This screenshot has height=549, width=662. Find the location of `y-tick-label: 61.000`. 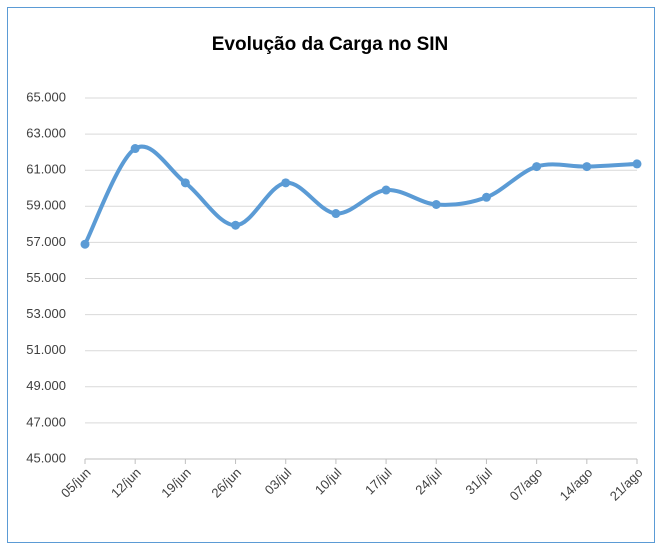

y-tick-label: 61.000 is located at coordinates (46, 169).